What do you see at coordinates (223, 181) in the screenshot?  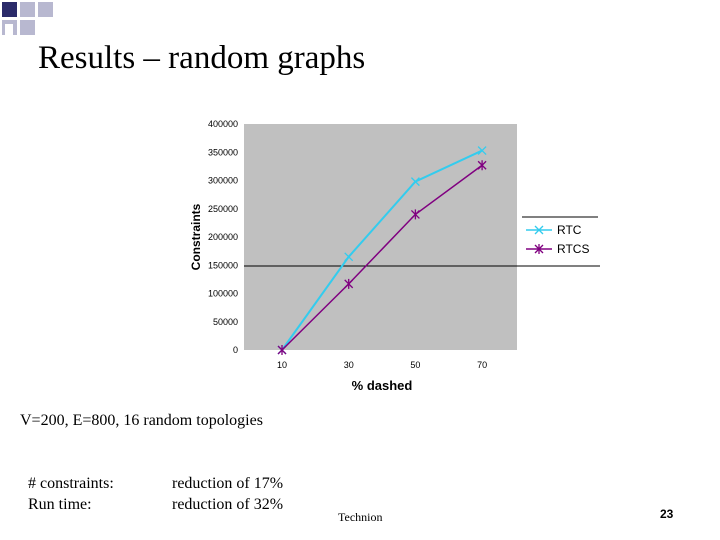 I see `y-tick-label: 300000` at bounding box center [223, 181].